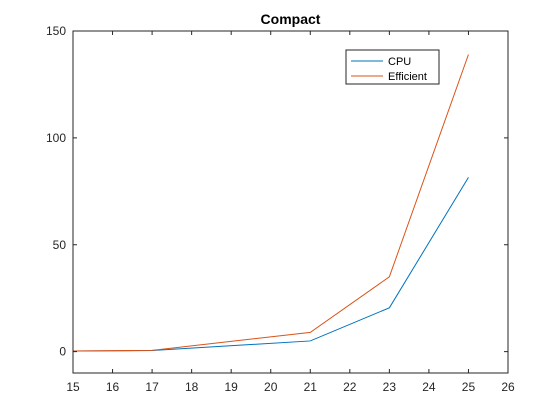  What do you see at coordinates (407, 77) in the screenshot?
I see `legend-label-efficient: Efficient` at bounding box center [407, 77].